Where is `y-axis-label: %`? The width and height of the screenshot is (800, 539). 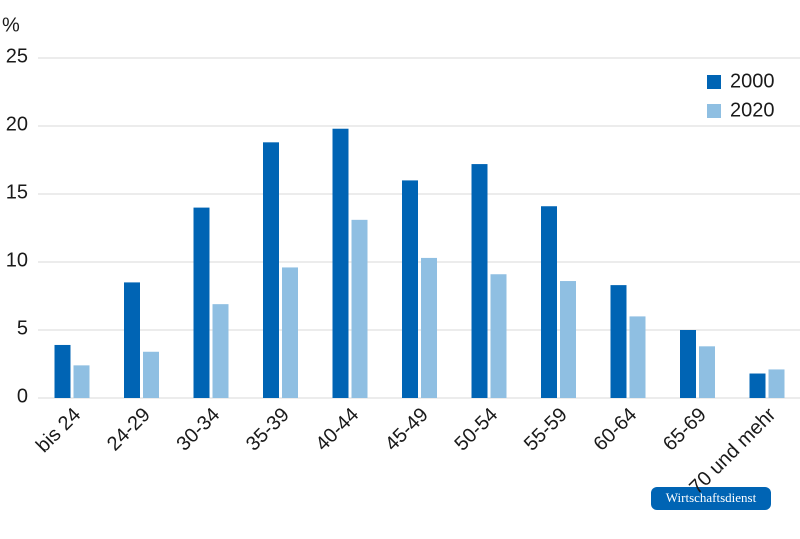
y-axis-label: % is located at coordinates (11, 25).